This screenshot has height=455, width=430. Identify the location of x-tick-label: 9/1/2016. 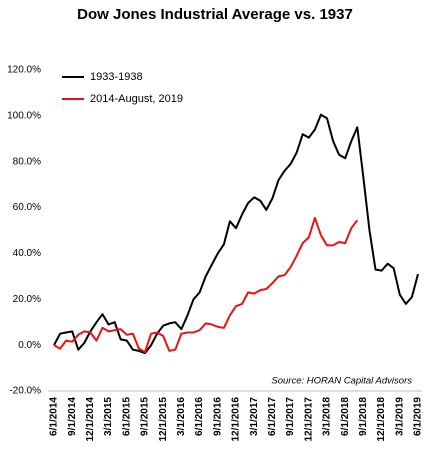
(217, 416).